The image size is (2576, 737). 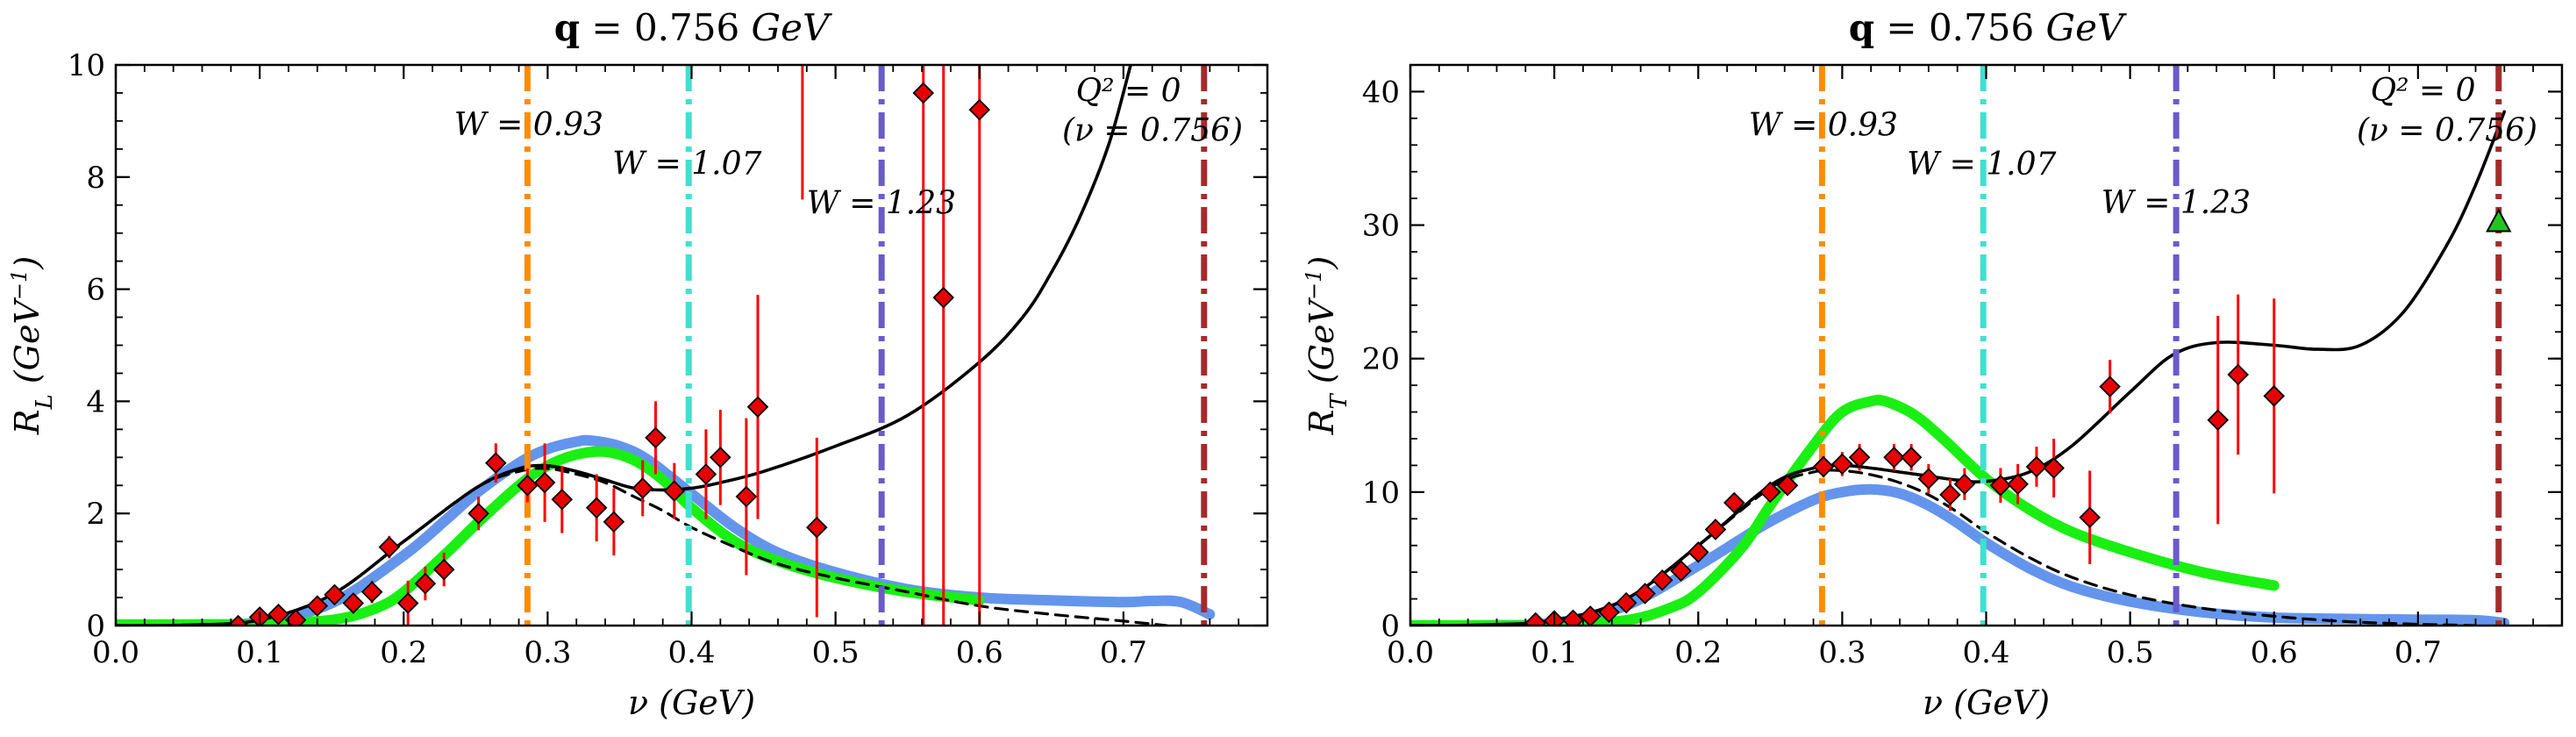 What do you see at coordinates (1123, 652) in the screenshot?
I see `x-tick-label: 0.7` at bounding box center [1123, 652].